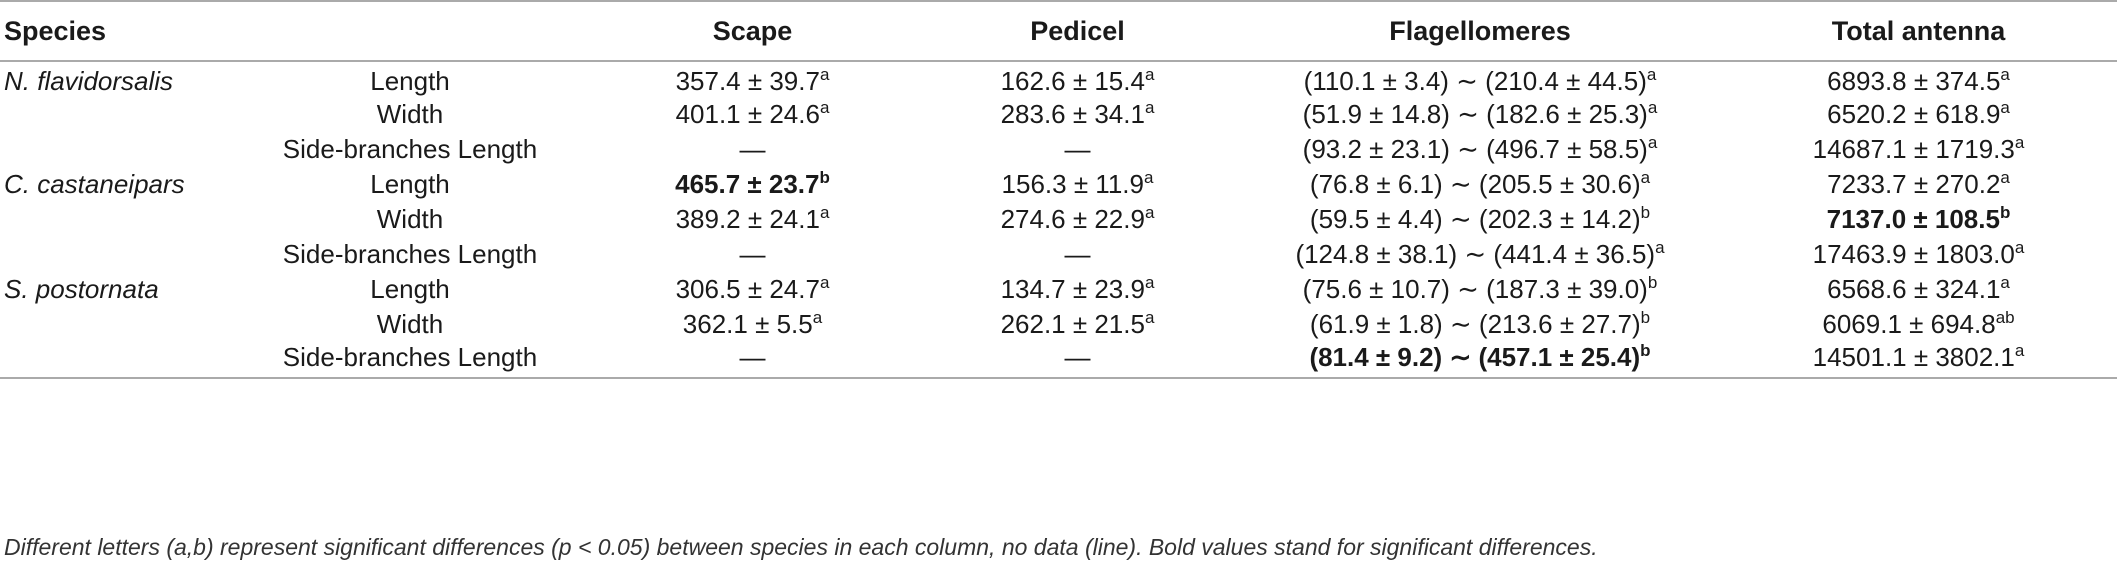  Describe the element at coordinates (1077, 219) in the screenshot. I see `pedicel-cell: 274.6 ± 22.9a` at that location.